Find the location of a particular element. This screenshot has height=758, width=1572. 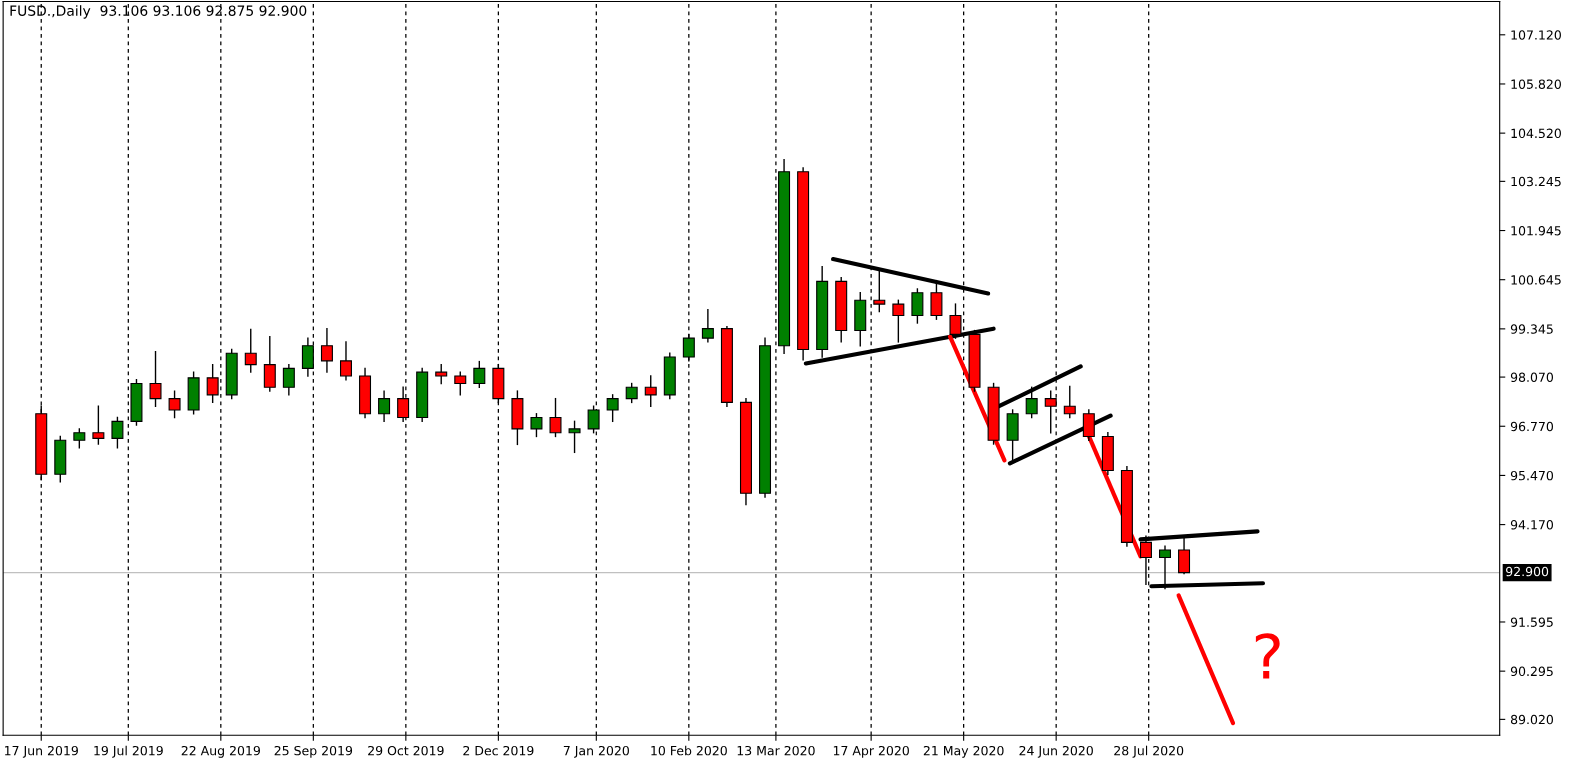

x-tick-label: 25 Sep 2019 is located at coordinates (313, 751).